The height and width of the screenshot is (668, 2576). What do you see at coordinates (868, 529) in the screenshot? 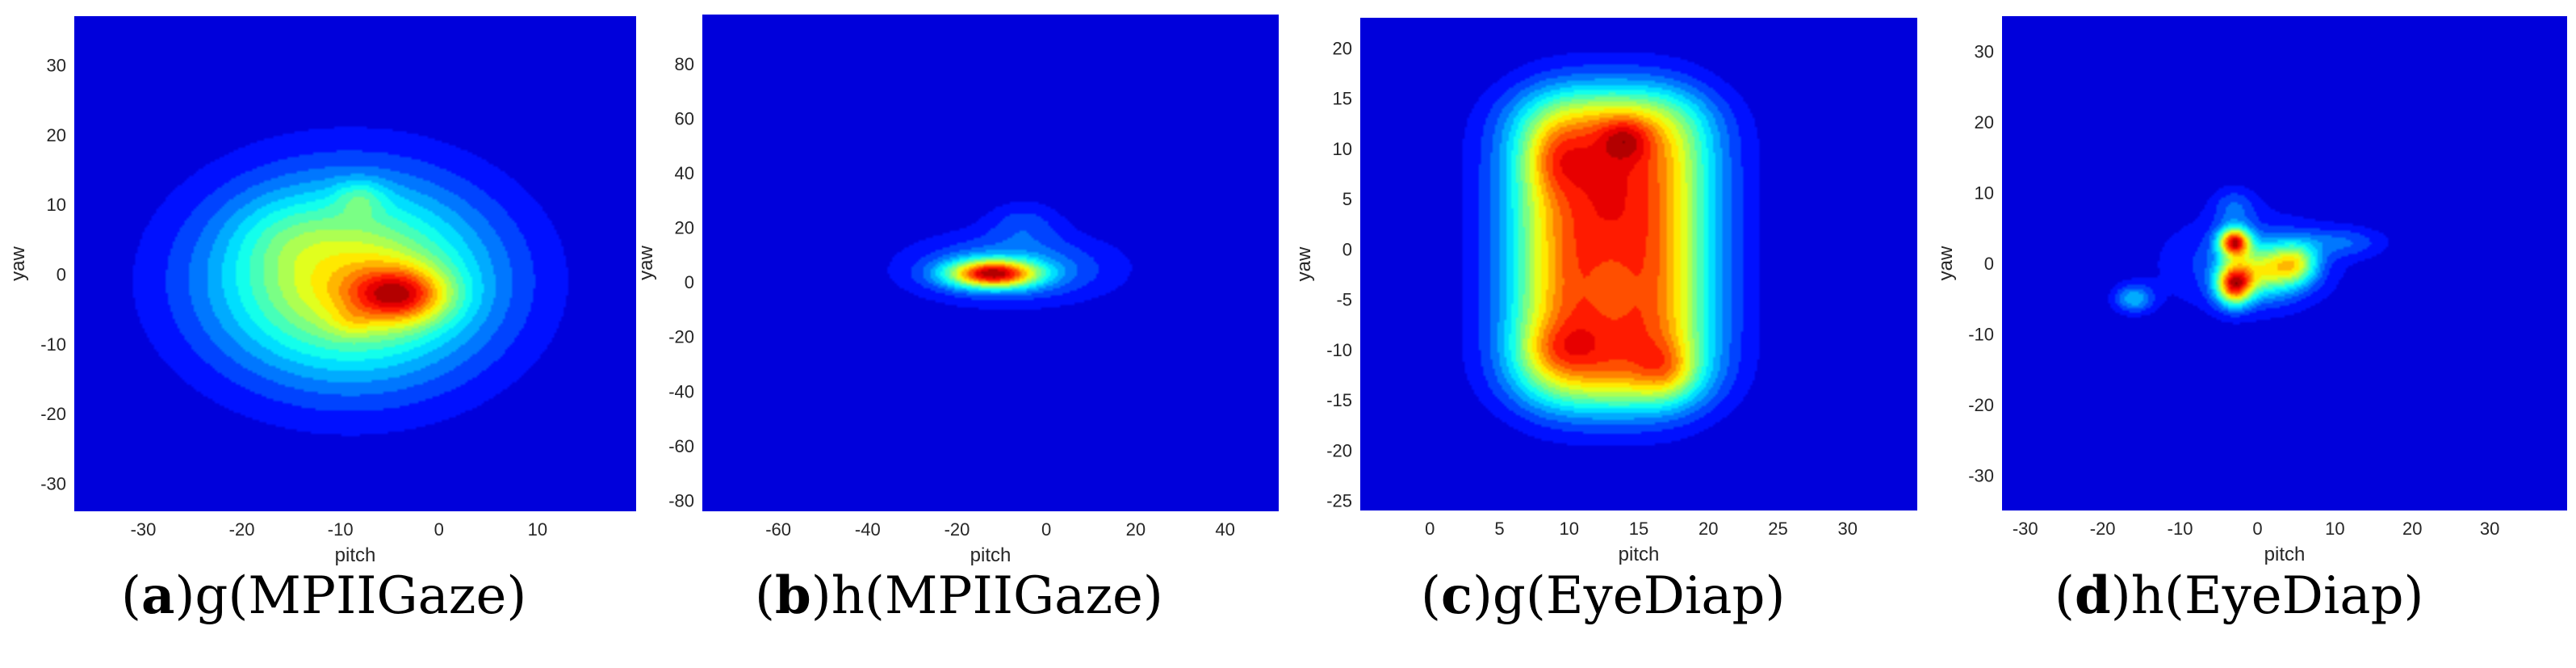
I see `x-tick-label: -40` at bounding box center [868, 529].